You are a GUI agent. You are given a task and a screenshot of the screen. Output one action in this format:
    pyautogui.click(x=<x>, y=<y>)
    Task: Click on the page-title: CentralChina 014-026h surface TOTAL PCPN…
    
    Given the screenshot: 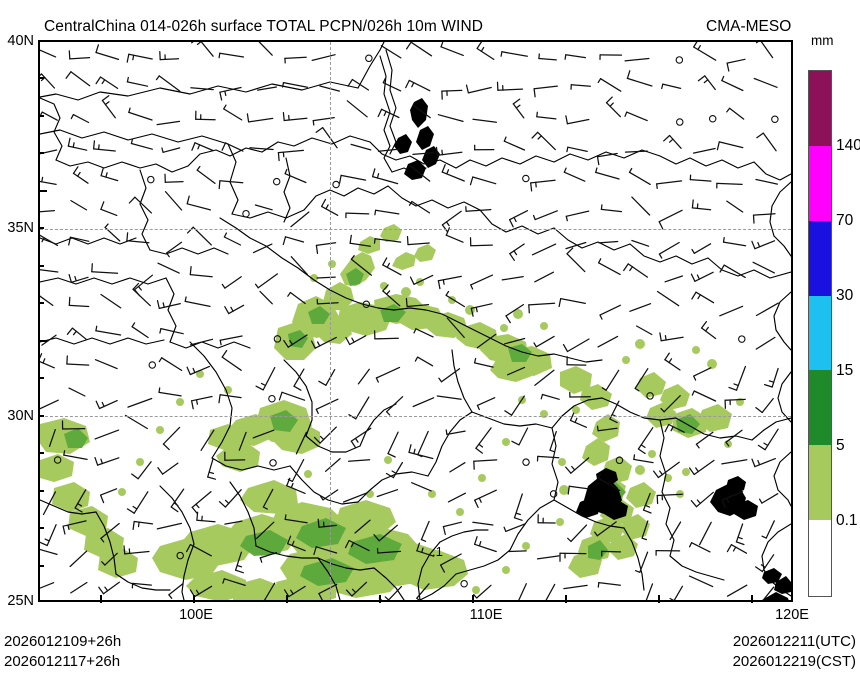 What is the action you would take?
    pyautogui.click(x=264, y=26)
    